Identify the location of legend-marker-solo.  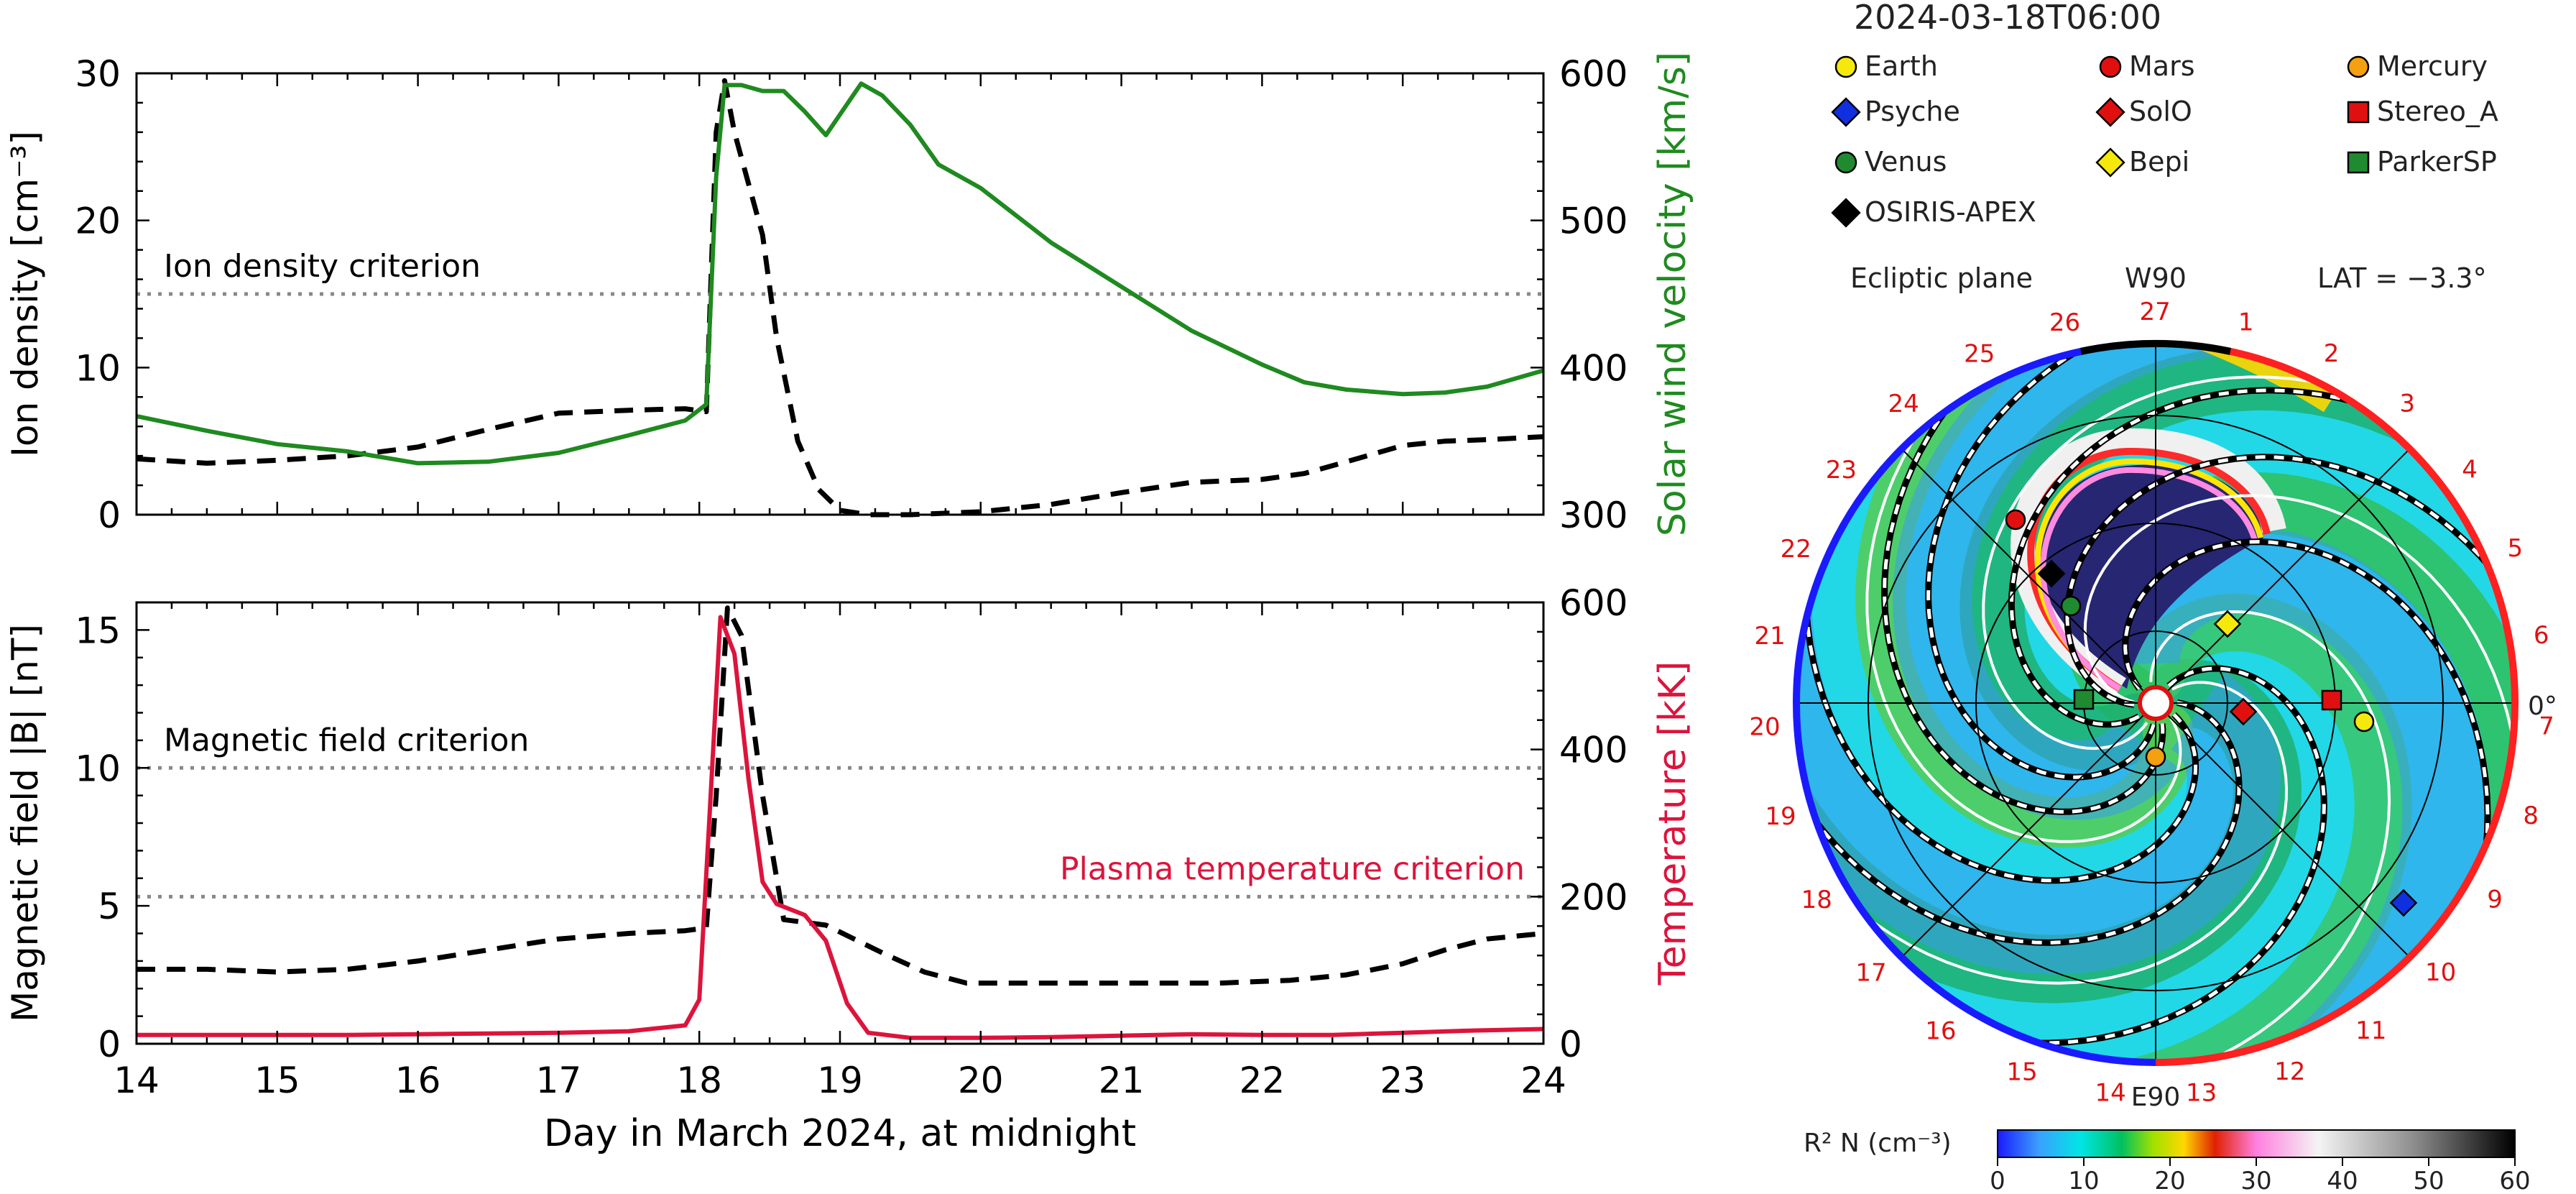
(2110, 112).